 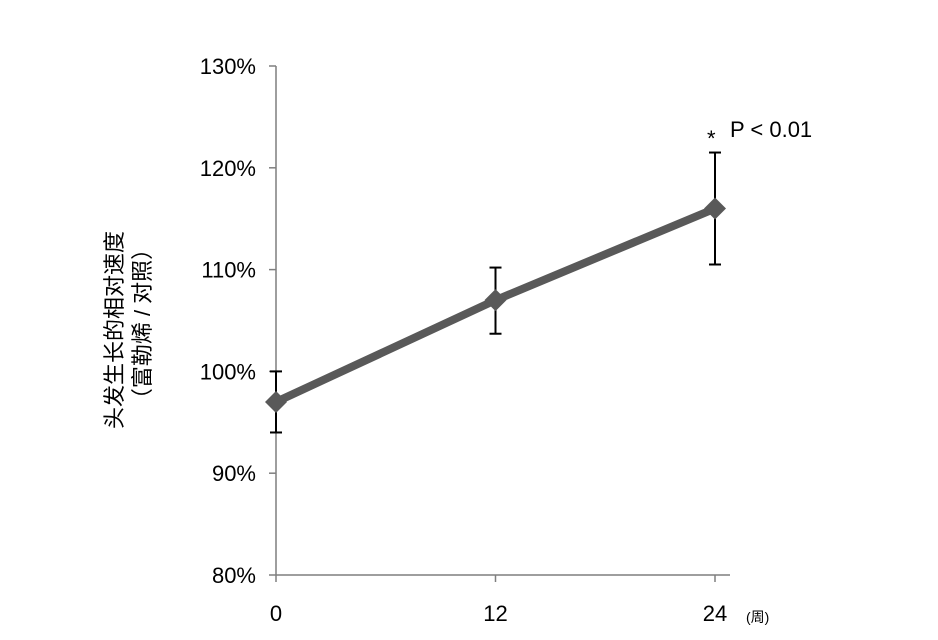 I want to click on x-tick-label: 12, so click(x=495, y=613).